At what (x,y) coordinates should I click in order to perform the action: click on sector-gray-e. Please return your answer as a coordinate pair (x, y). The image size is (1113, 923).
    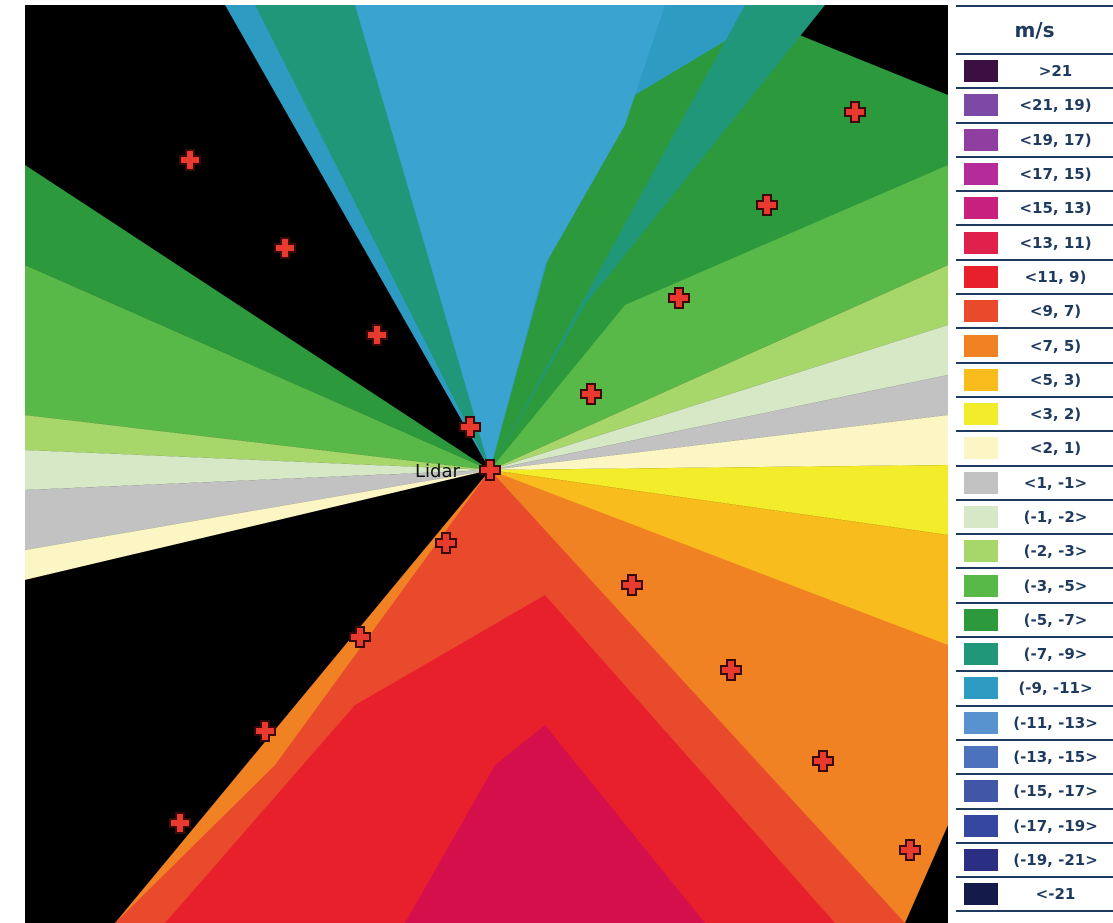
    Looking at the image, I should click on (719, 422).